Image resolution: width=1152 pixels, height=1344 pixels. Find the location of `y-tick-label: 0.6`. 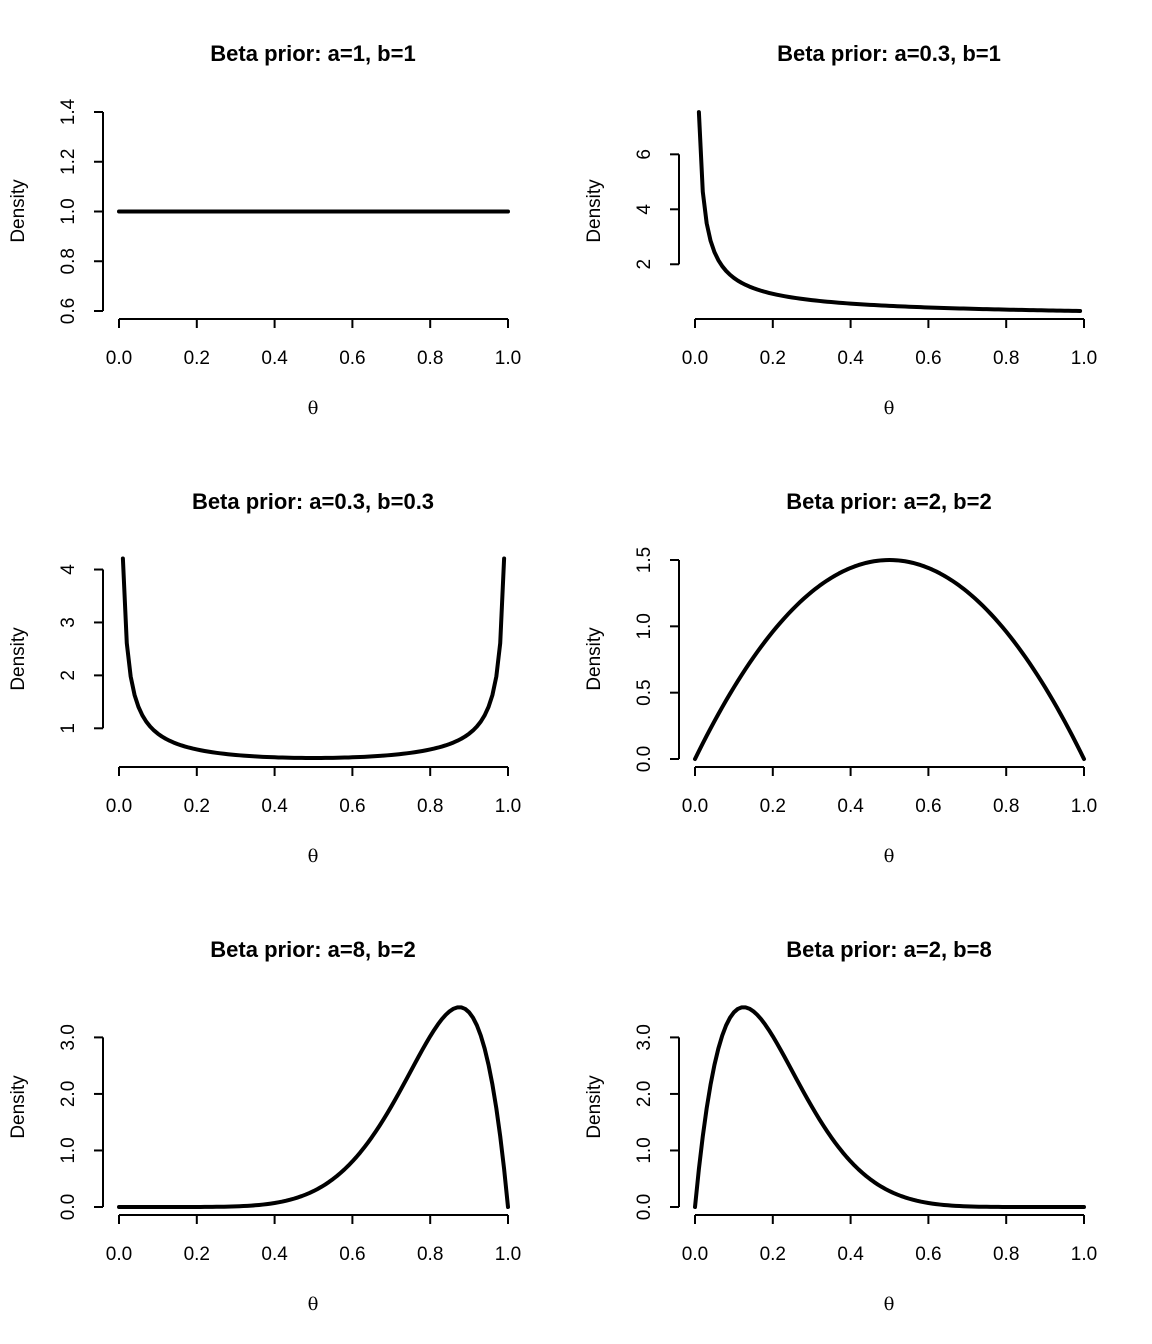

y-tick-label: 0.6 is located at coordinates (68, 311).